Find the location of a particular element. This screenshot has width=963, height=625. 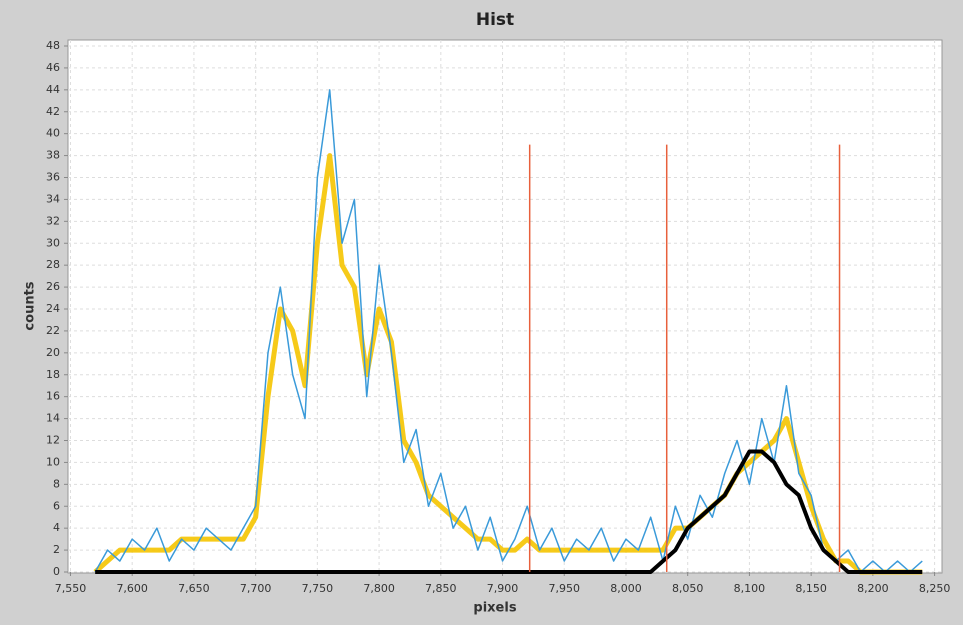

x-tick-label: 7,550 is located at coordinates (71, 588).